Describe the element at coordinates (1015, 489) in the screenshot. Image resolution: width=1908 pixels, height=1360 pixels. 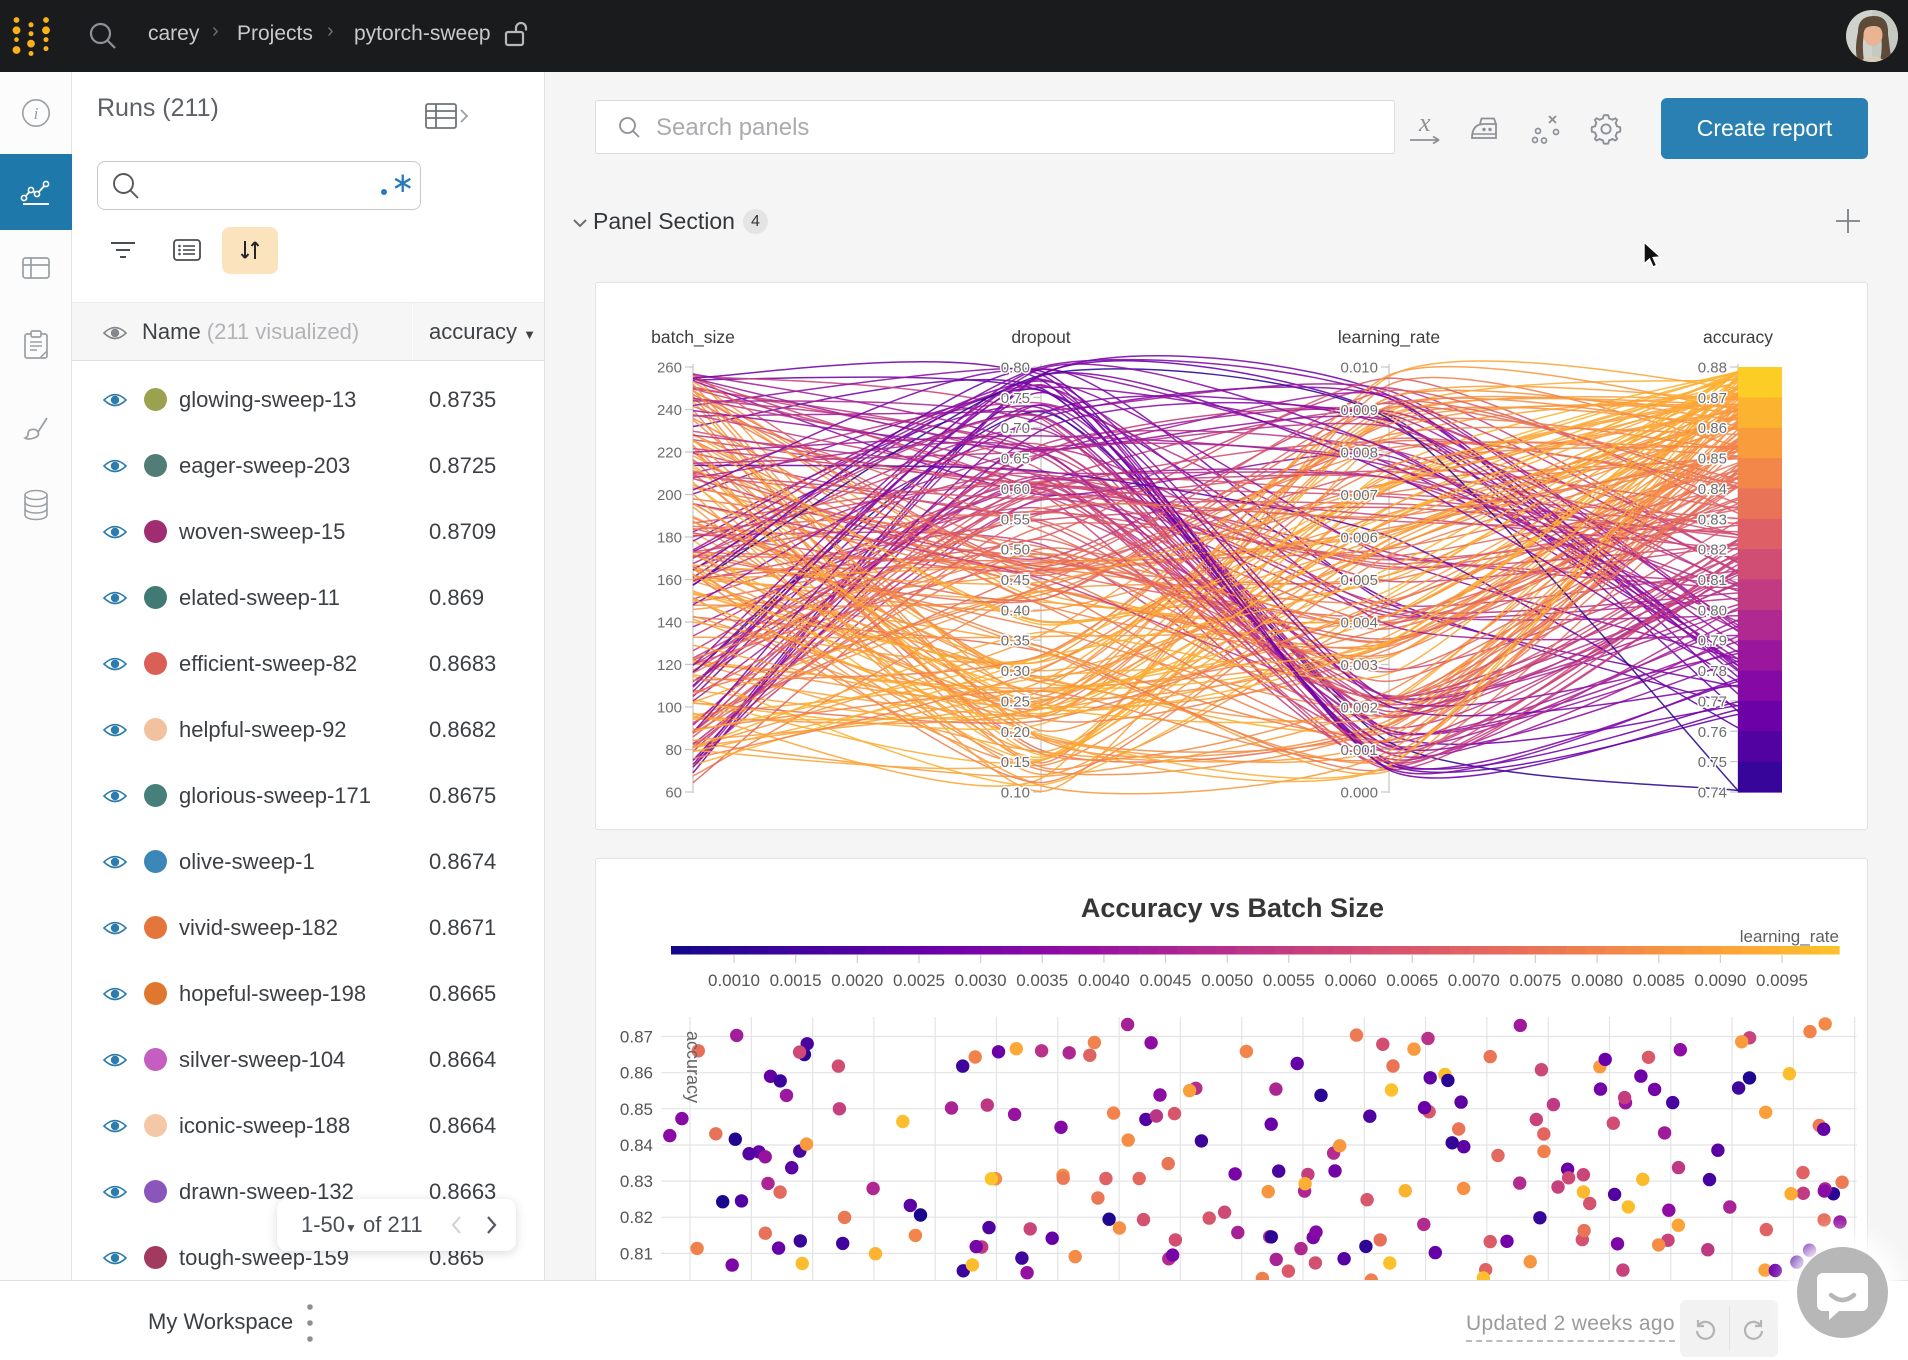
I see `svg-text: 0.60` at that location.